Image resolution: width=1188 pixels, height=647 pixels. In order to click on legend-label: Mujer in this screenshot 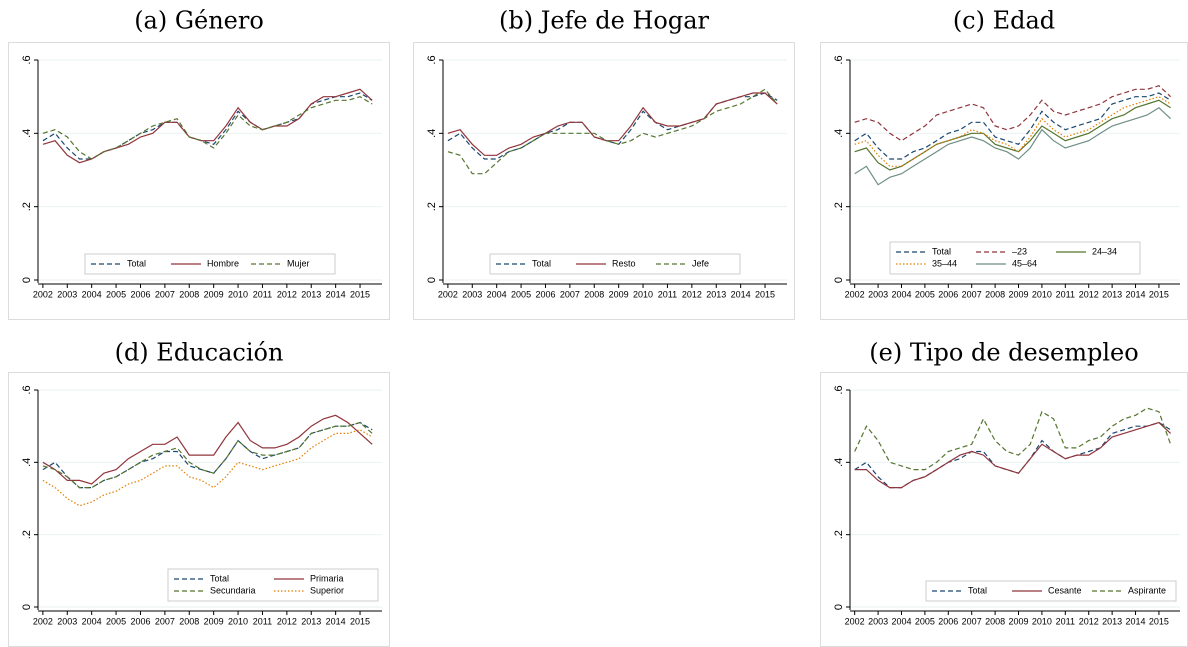, I will do `click(298, 263)`.